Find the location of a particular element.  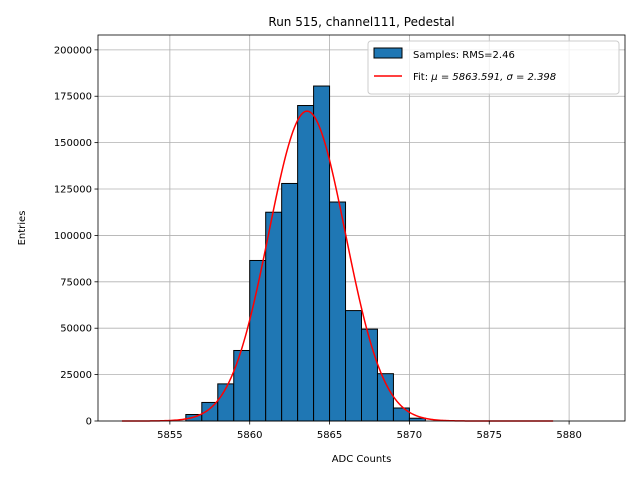

y-tick-label: 0 is located at coordinates (89, 422).